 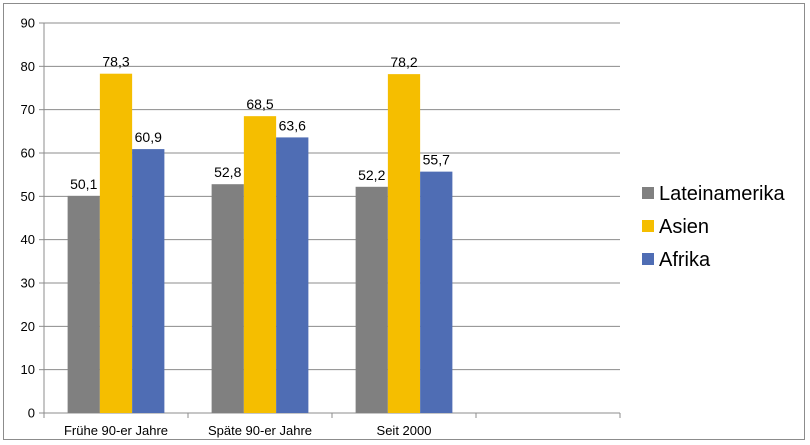 What do you see at coordinates (28, 369) in the screenshot?
I see `y-tick-label: 10` at bounding box center [28, 369].